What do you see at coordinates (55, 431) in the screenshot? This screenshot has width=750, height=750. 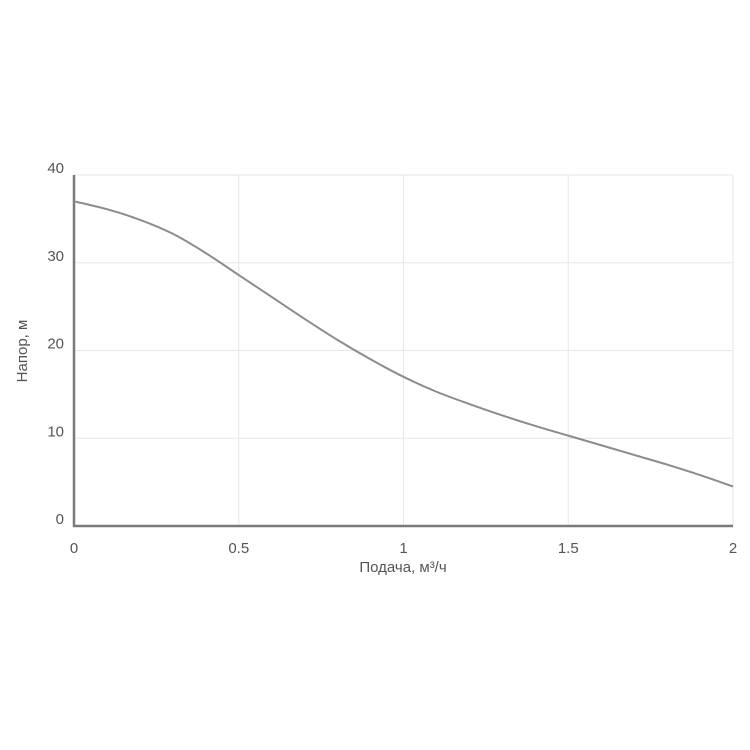 I see `y-tick-label: 10` at bounding box center [55, 431].